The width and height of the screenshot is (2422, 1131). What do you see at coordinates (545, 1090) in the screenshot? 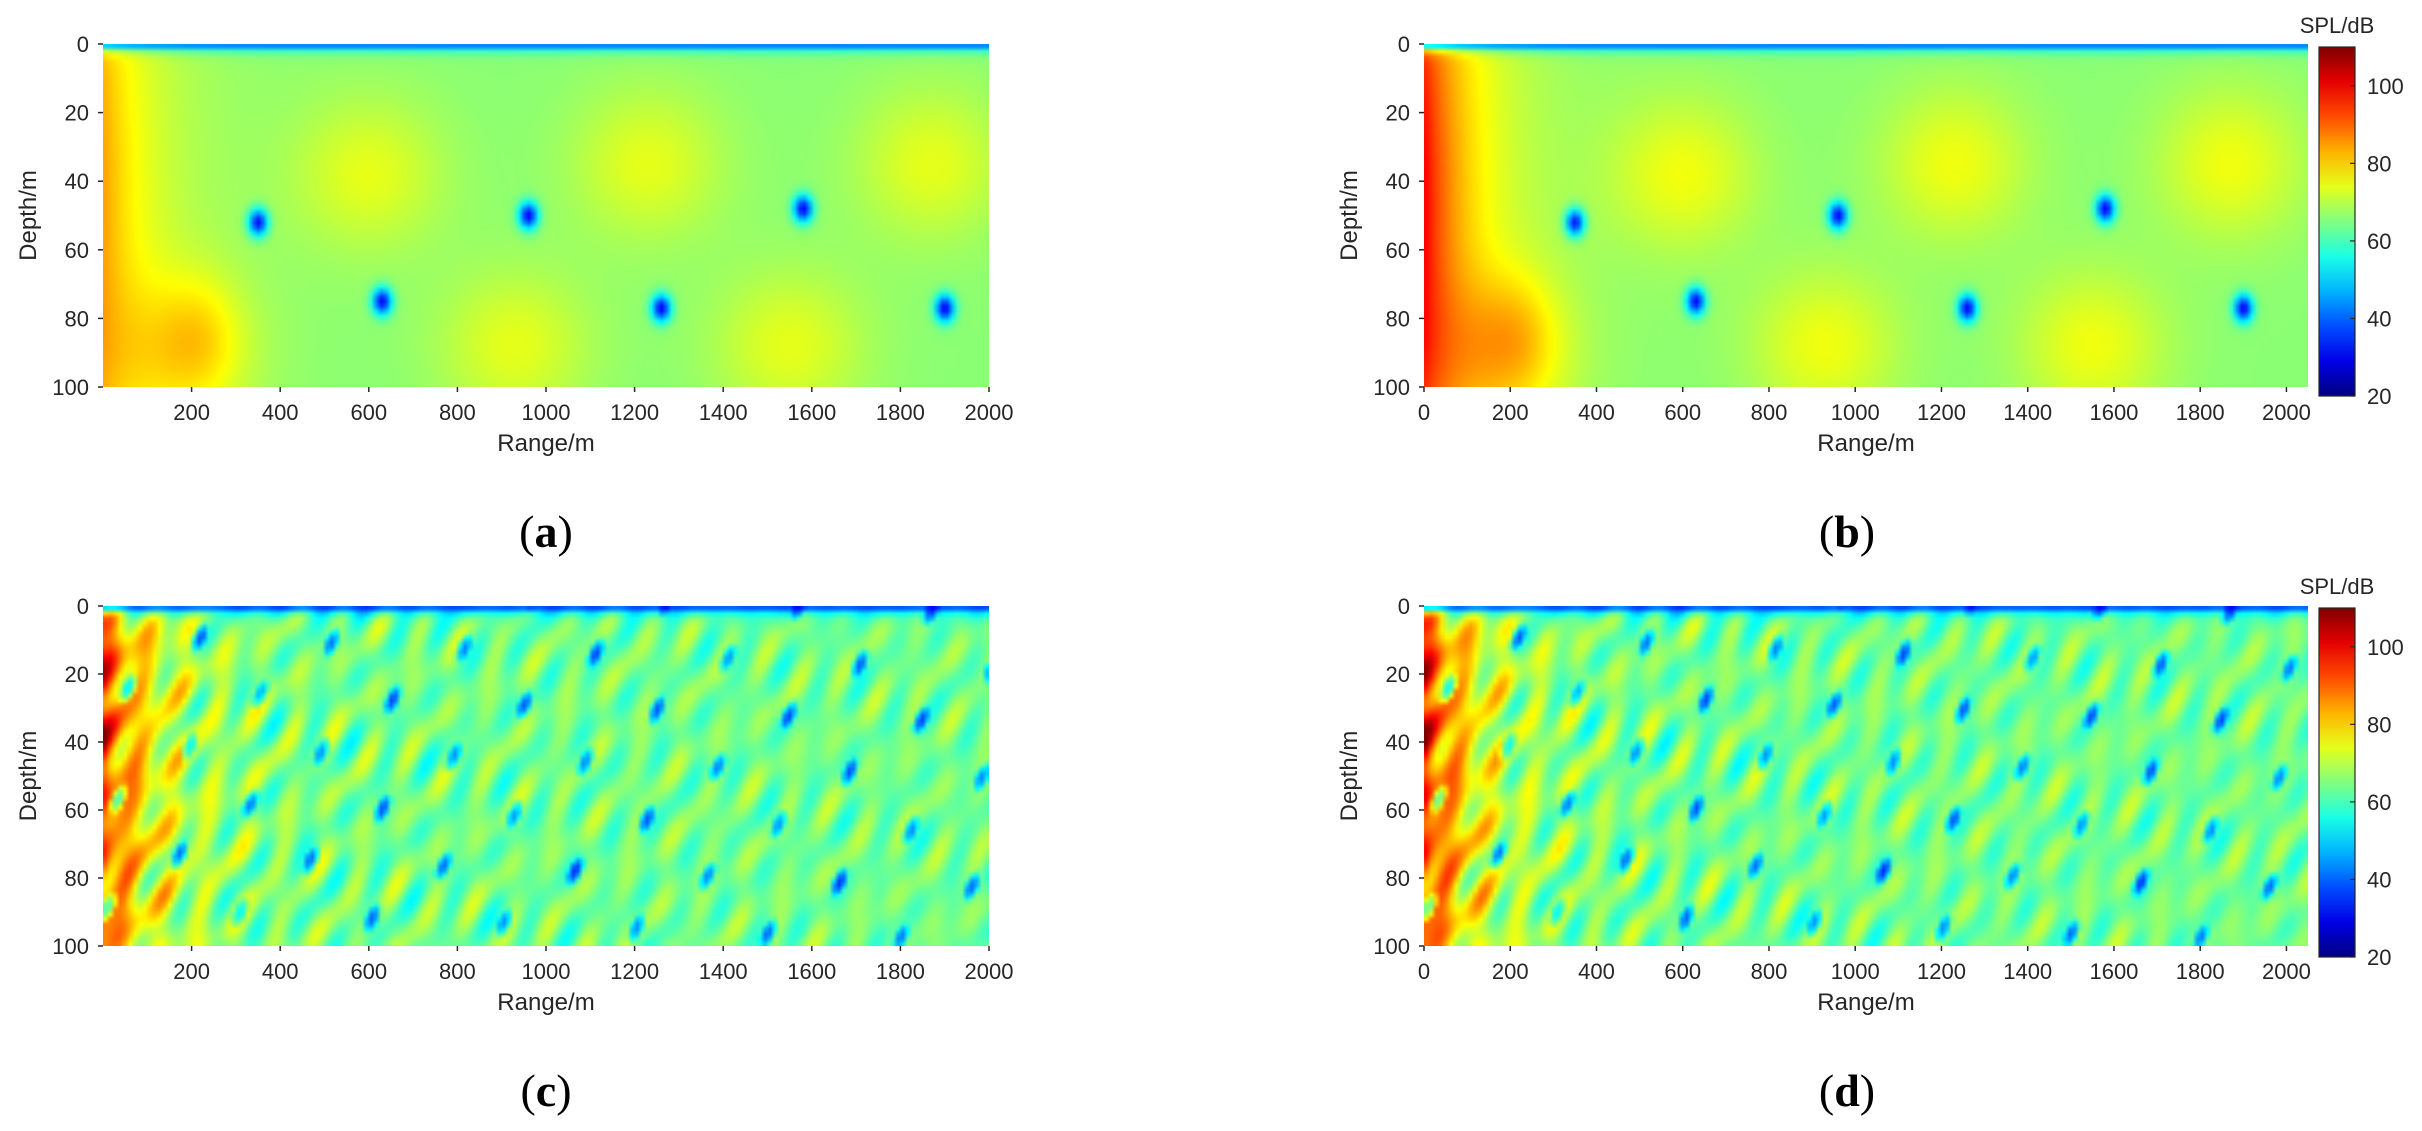
I see `panel-caption: (c)` at bounding box center [545, 1090].